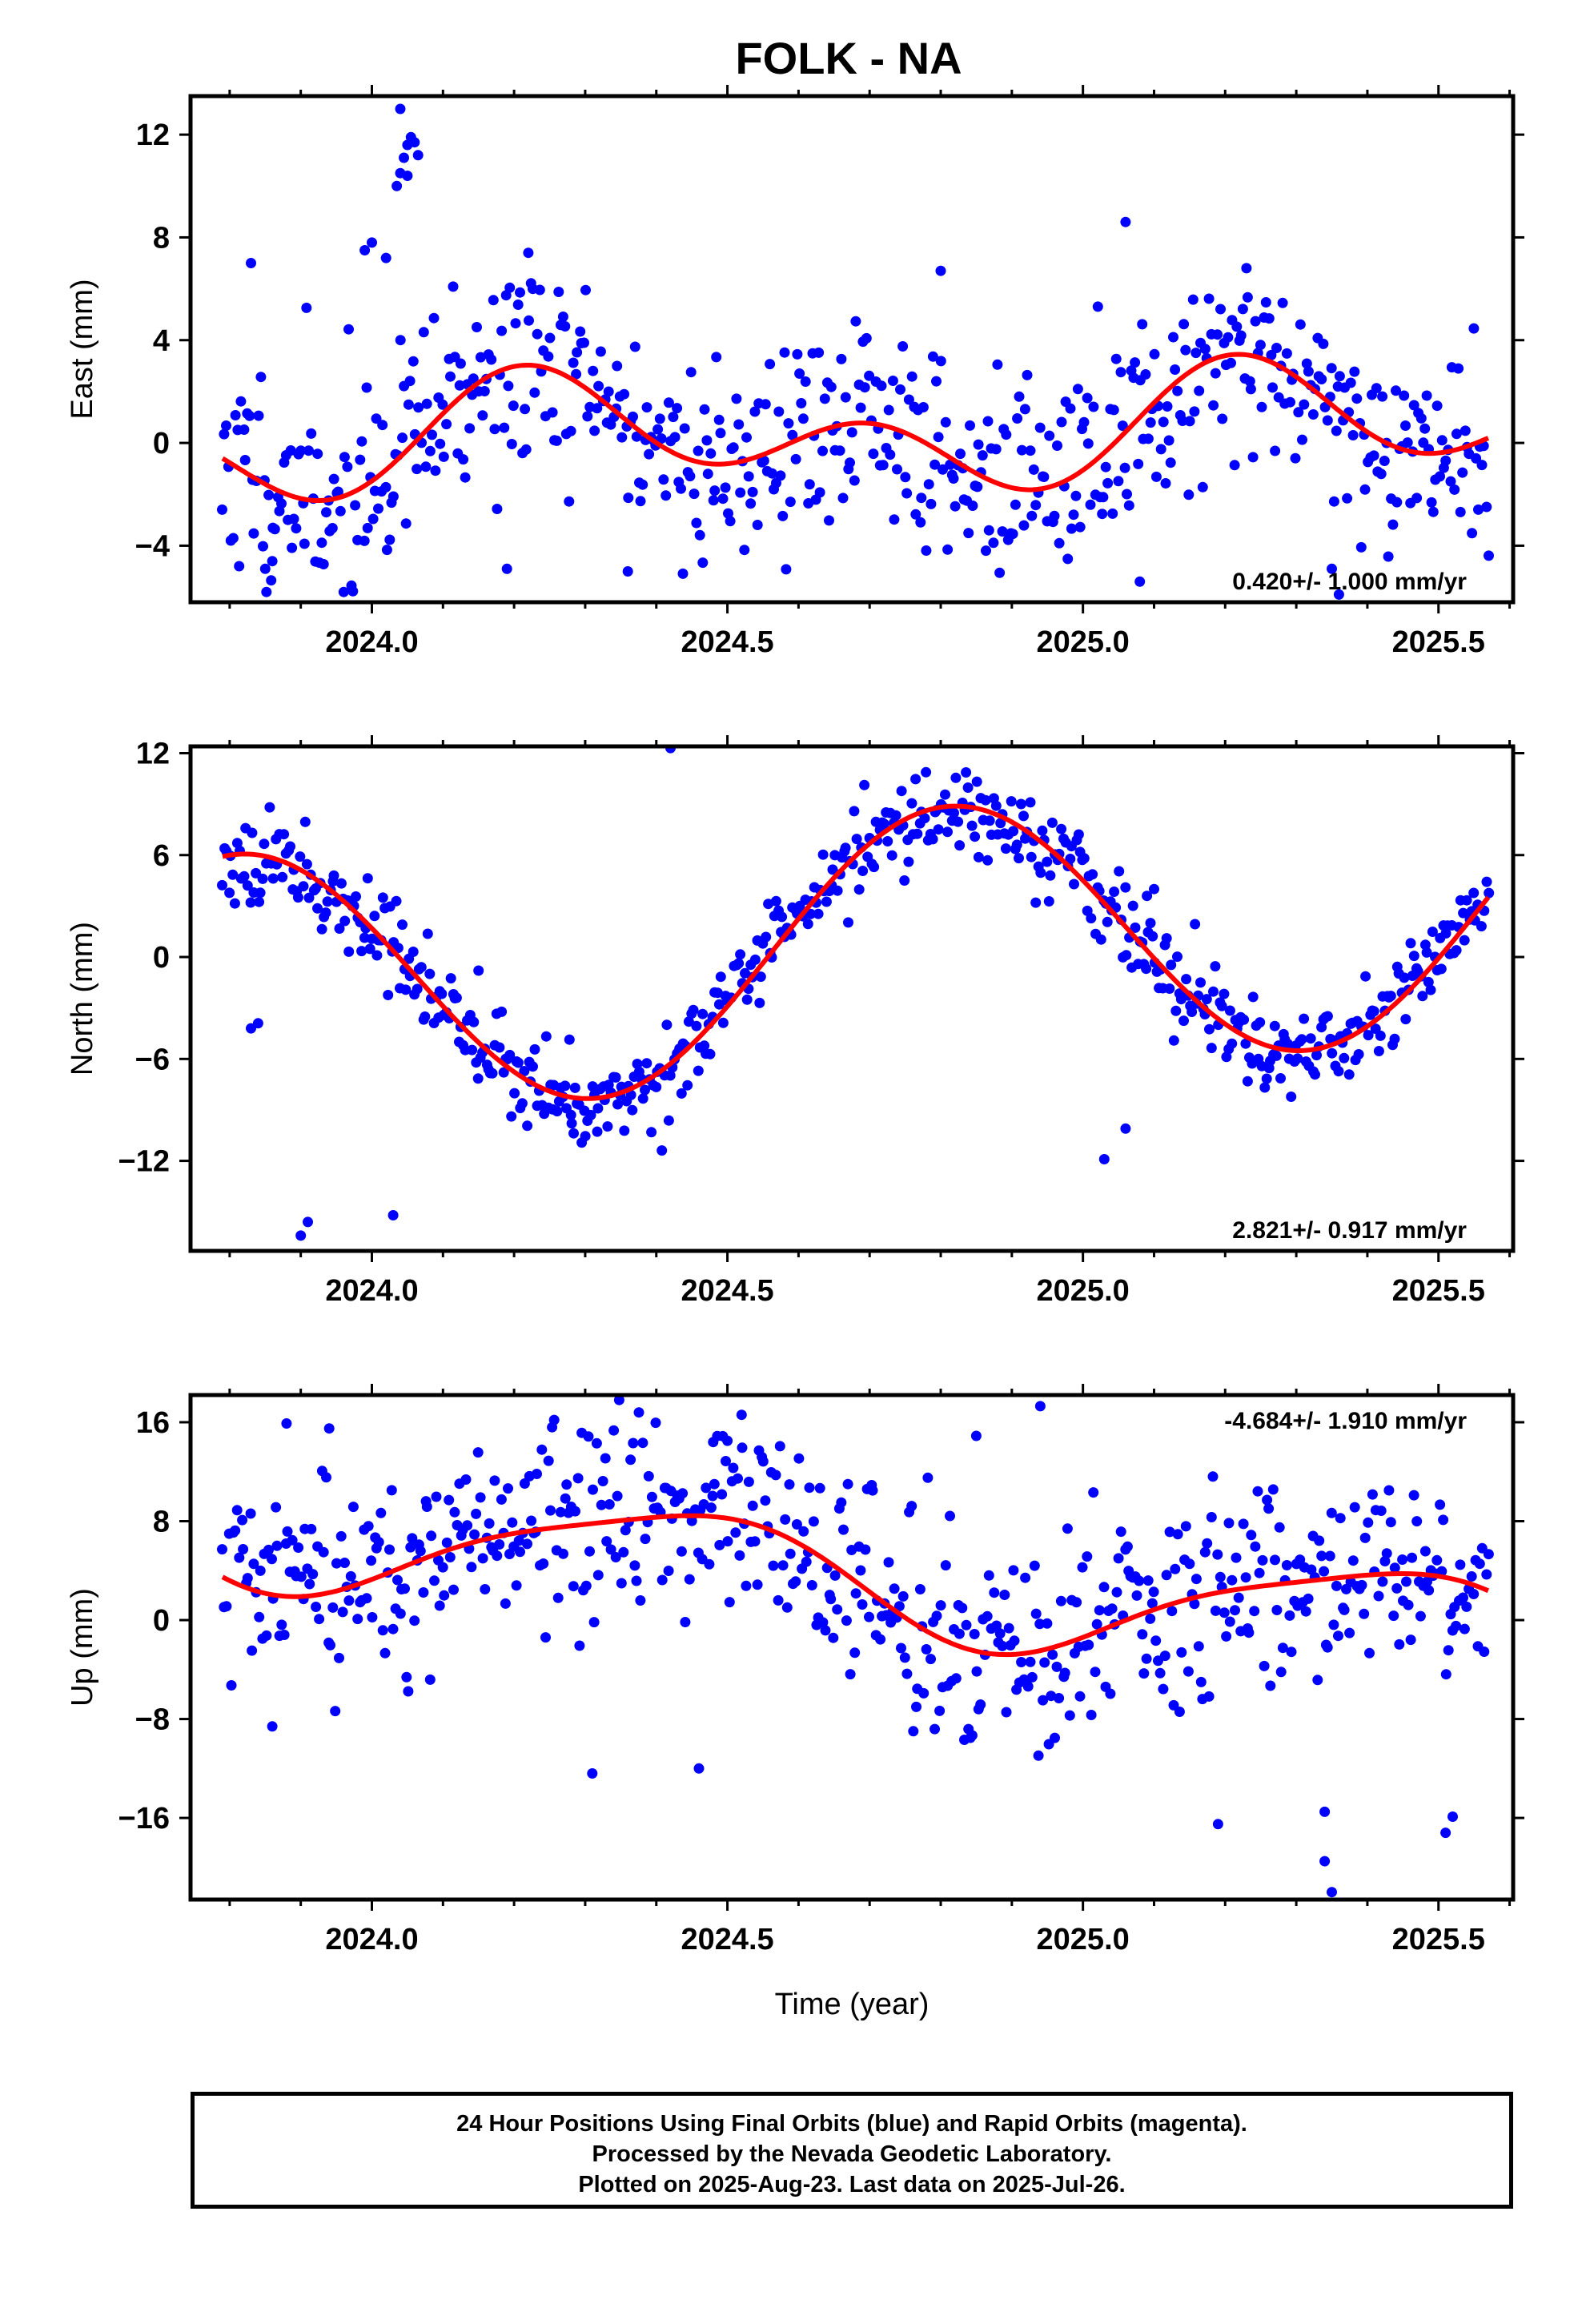 The height and width of the screenshot is (2324, 1582). What do you see at coordinates (1438, 642) in the screenshot?
I see `x-tick-label: 2025.5` at bounding box center [1438, 642].